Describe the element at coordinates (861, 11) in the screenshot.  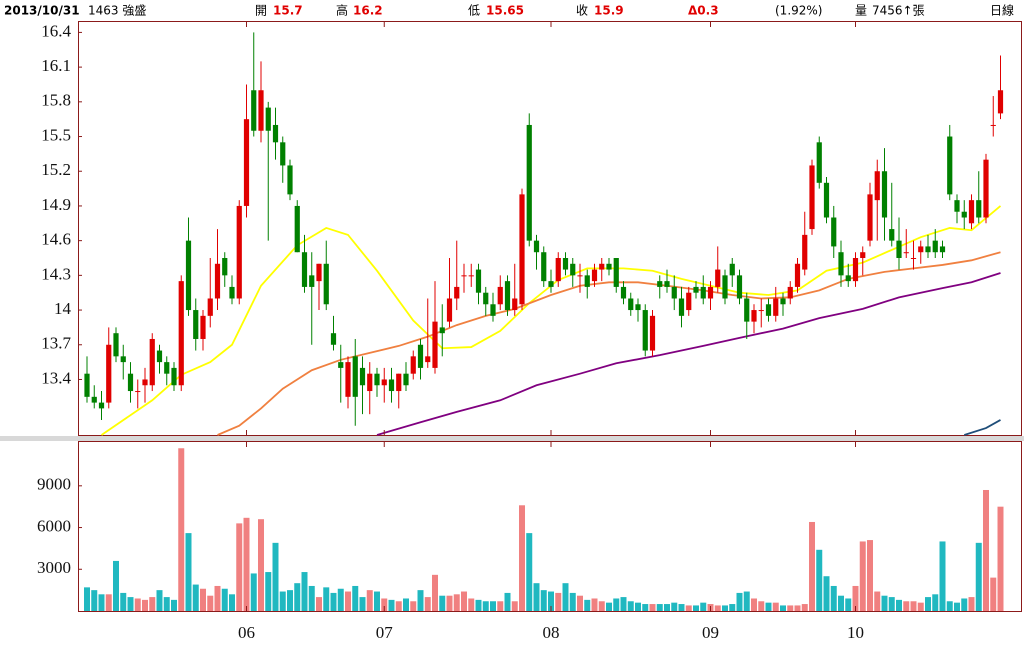
I see `volume-label: 量` at that location.